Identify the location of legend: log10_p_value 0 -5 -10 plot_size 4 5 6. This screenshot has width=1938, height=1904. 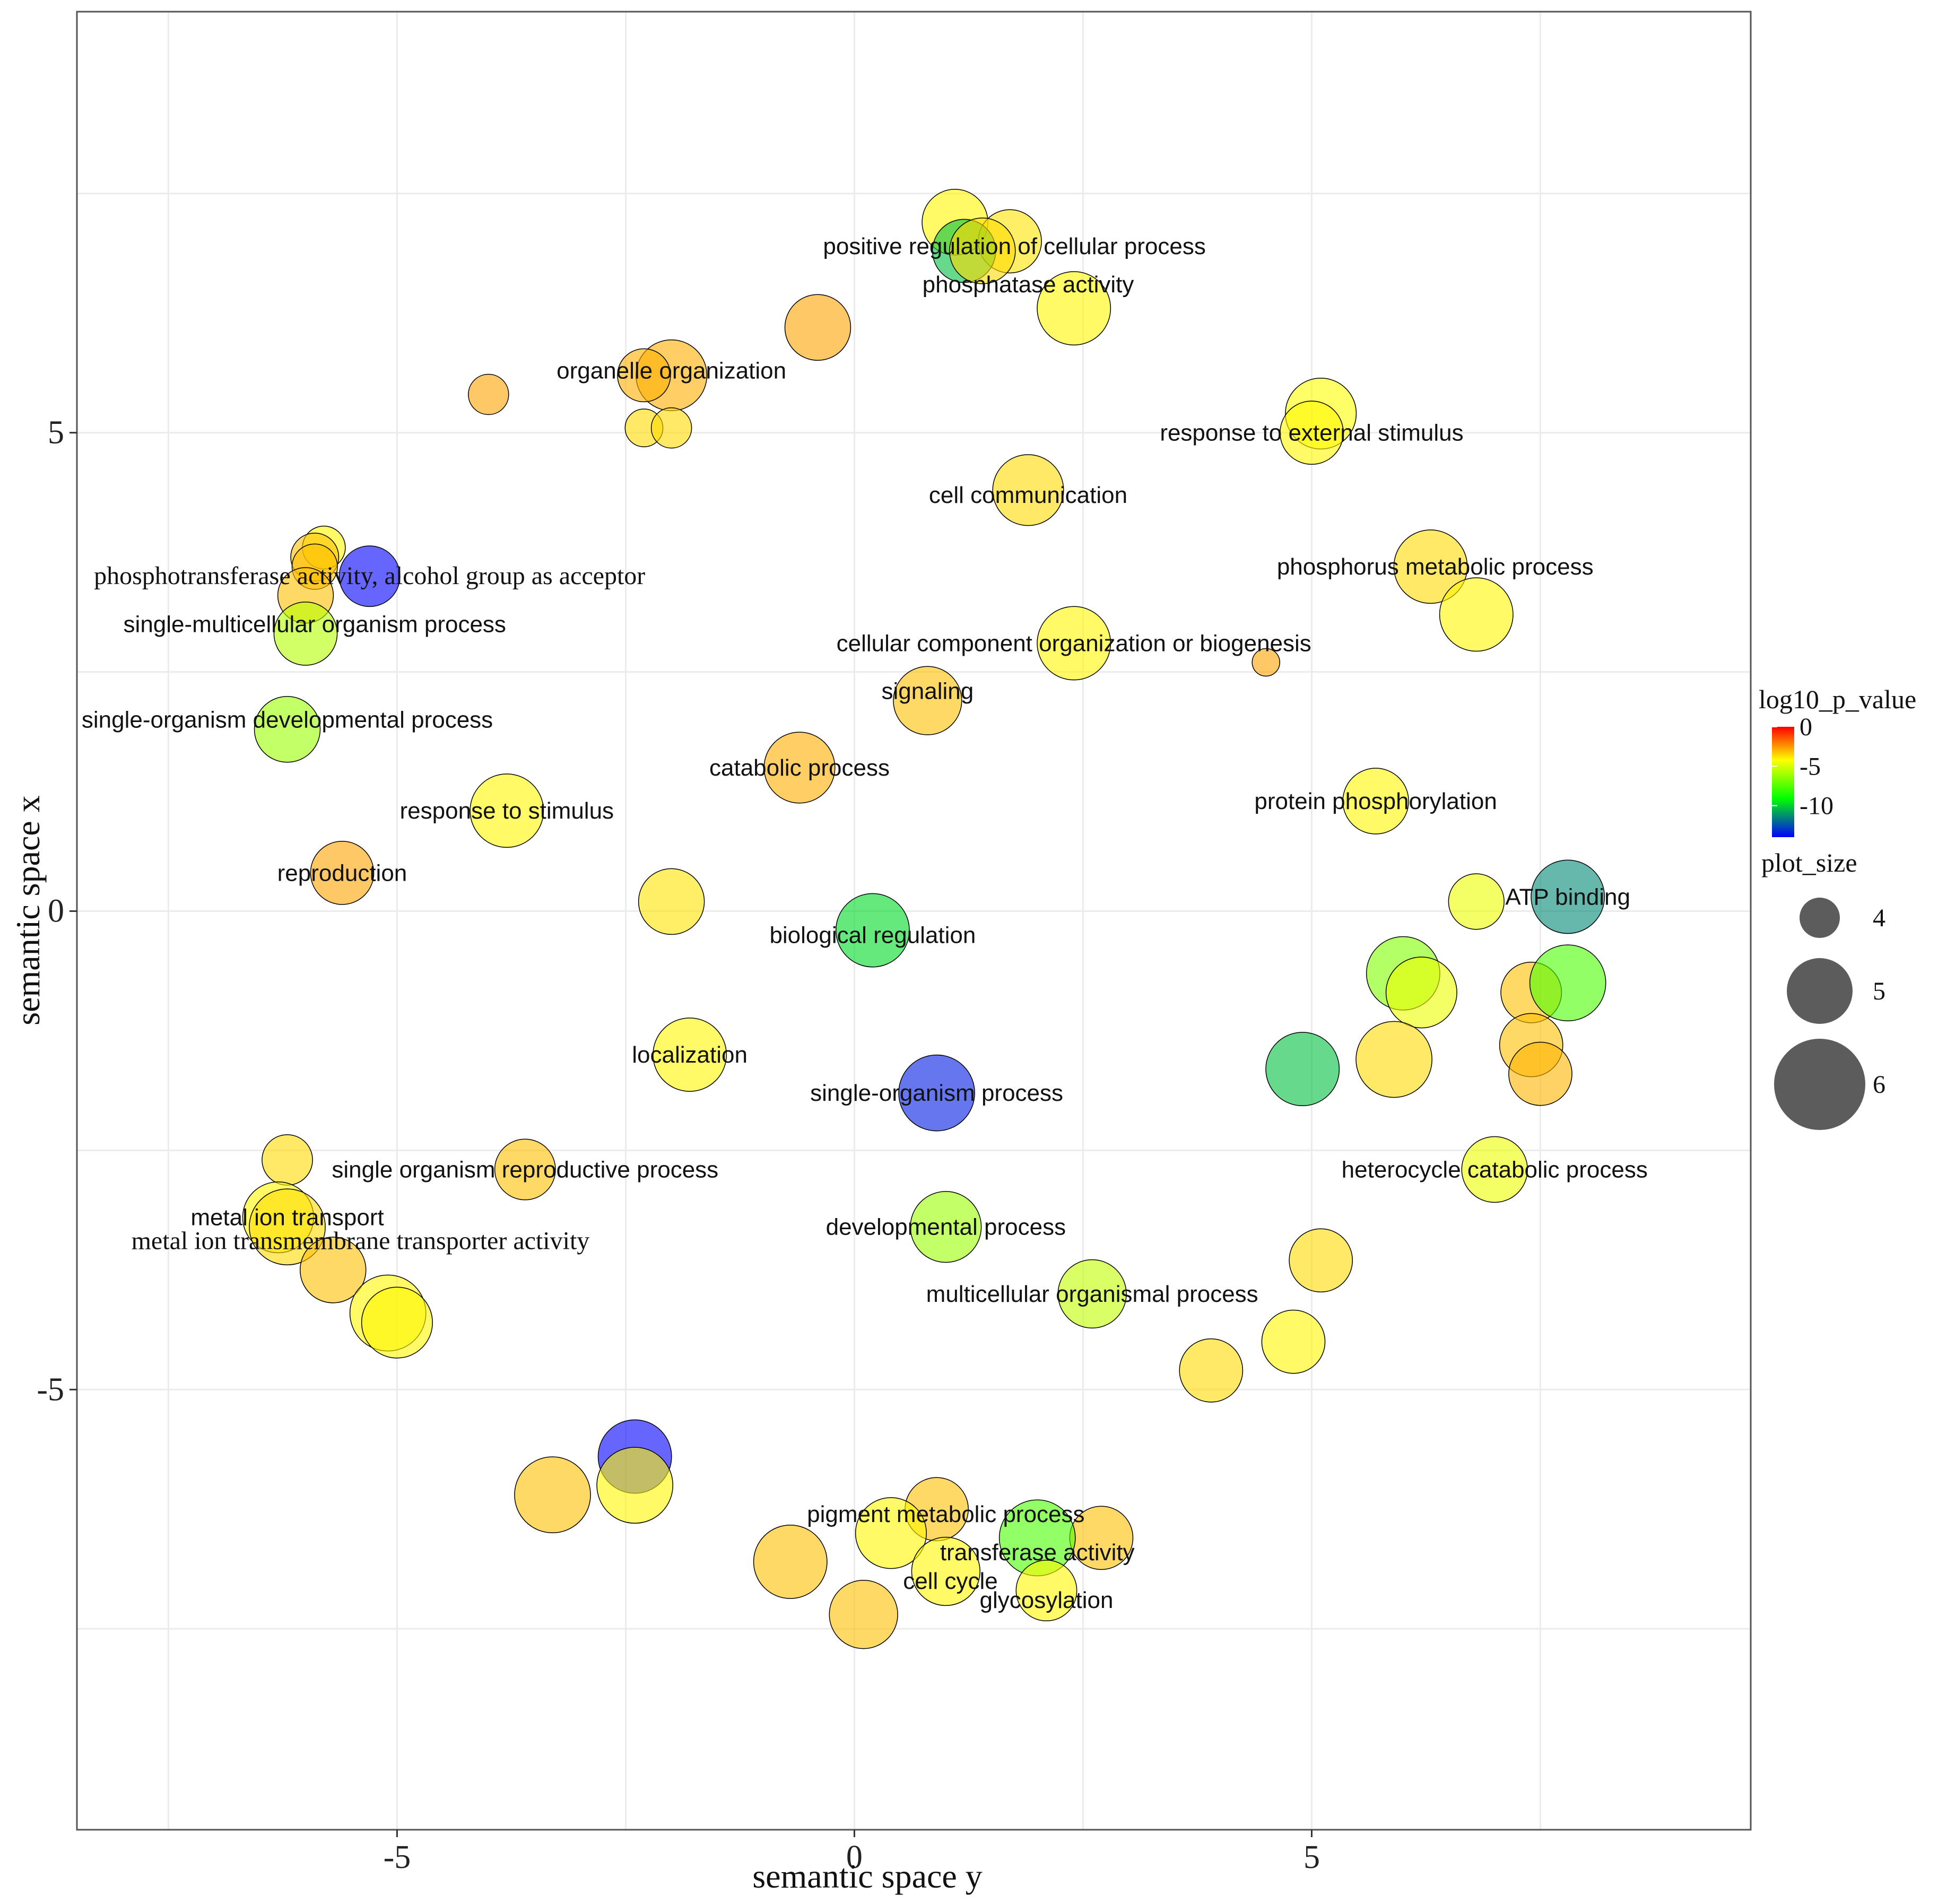
(1838, 907).